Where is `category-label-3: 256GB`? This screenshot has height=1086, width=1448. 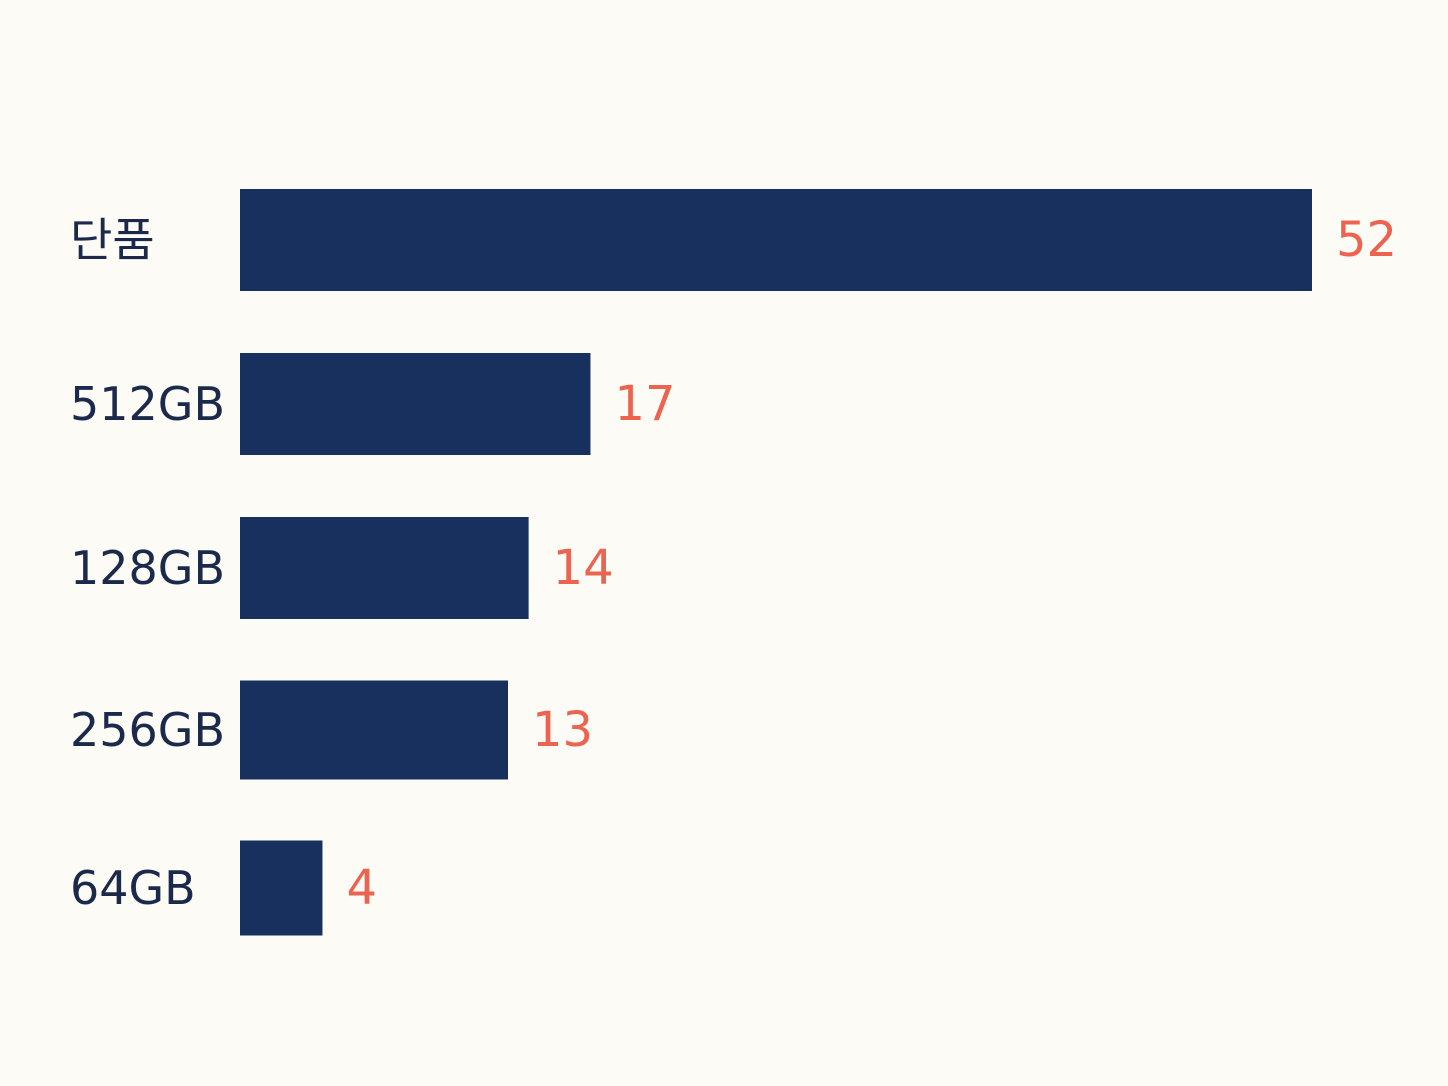 category-label-3: 256GB is located at coordinates (147, 730).